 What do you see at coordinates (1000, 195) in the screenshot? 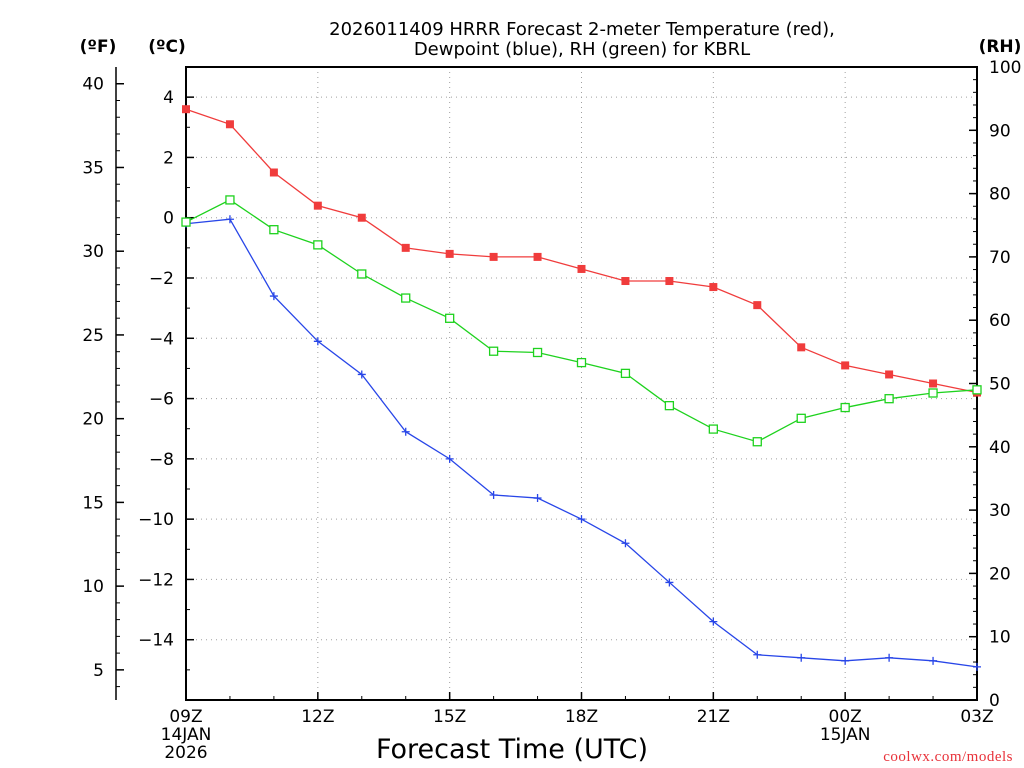
I see `rh-tick-label: 80` at bounding box center [1000, 195].